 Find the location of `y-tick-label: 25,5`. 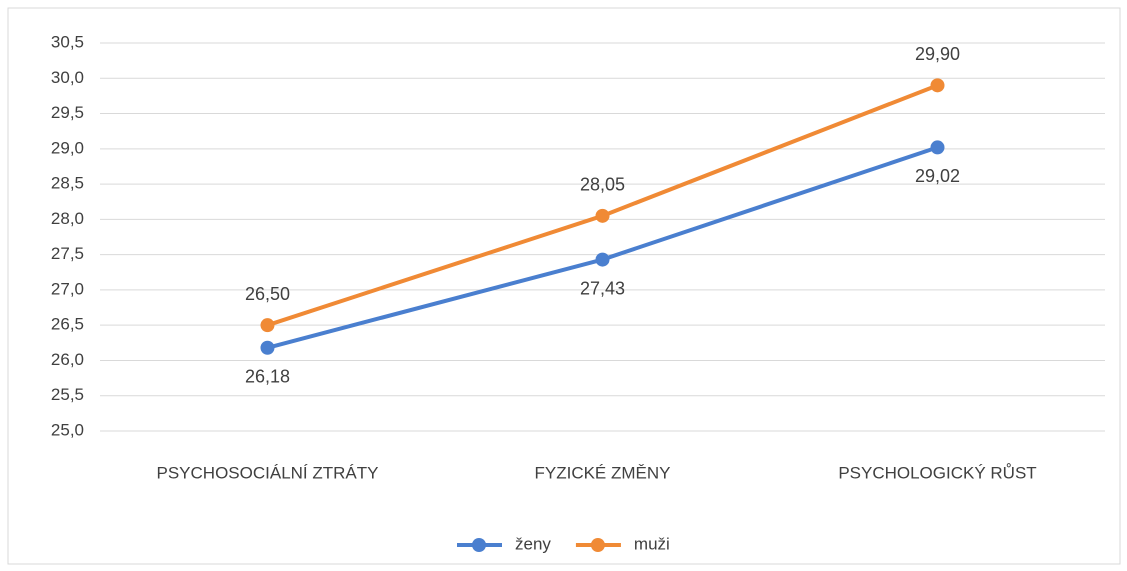

y-tick-label: 25,5 is located at coordinates (67, 394).